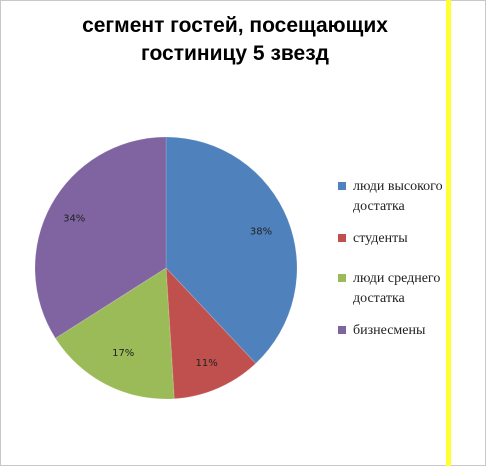  Describe the element at coordinates (206, 363) in the screenshot. I see `data-label-students: 11%` at that location.